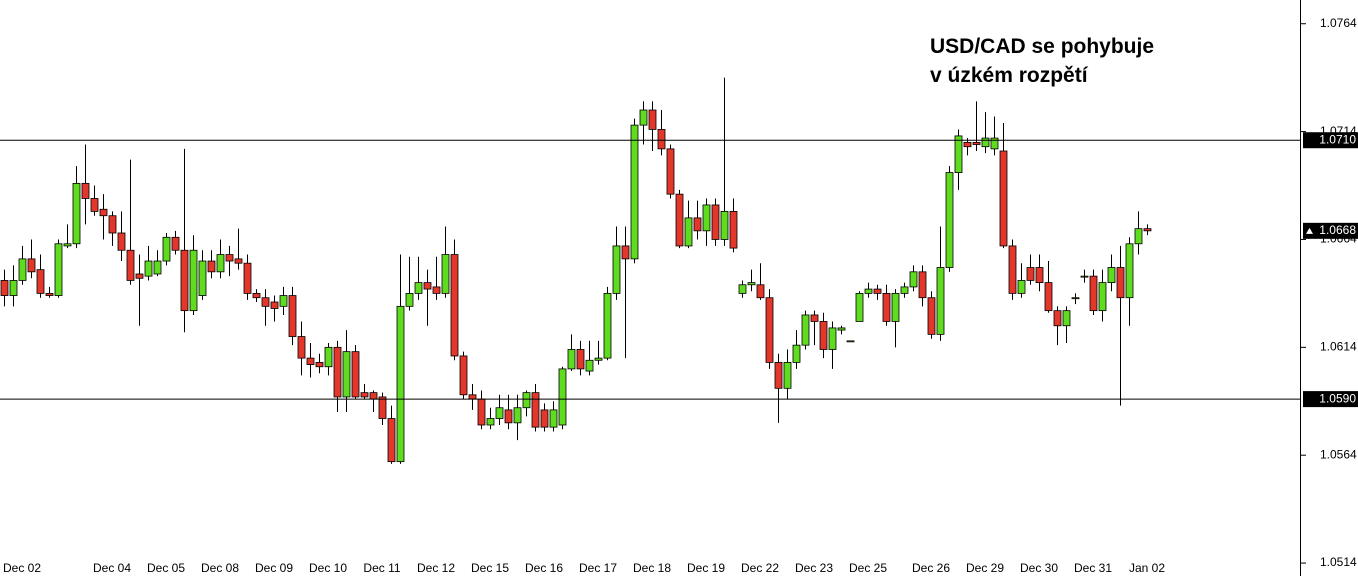 The image size is (1358, 576). I want to click on x-tick-label: Dec 15, so click(490, 568).